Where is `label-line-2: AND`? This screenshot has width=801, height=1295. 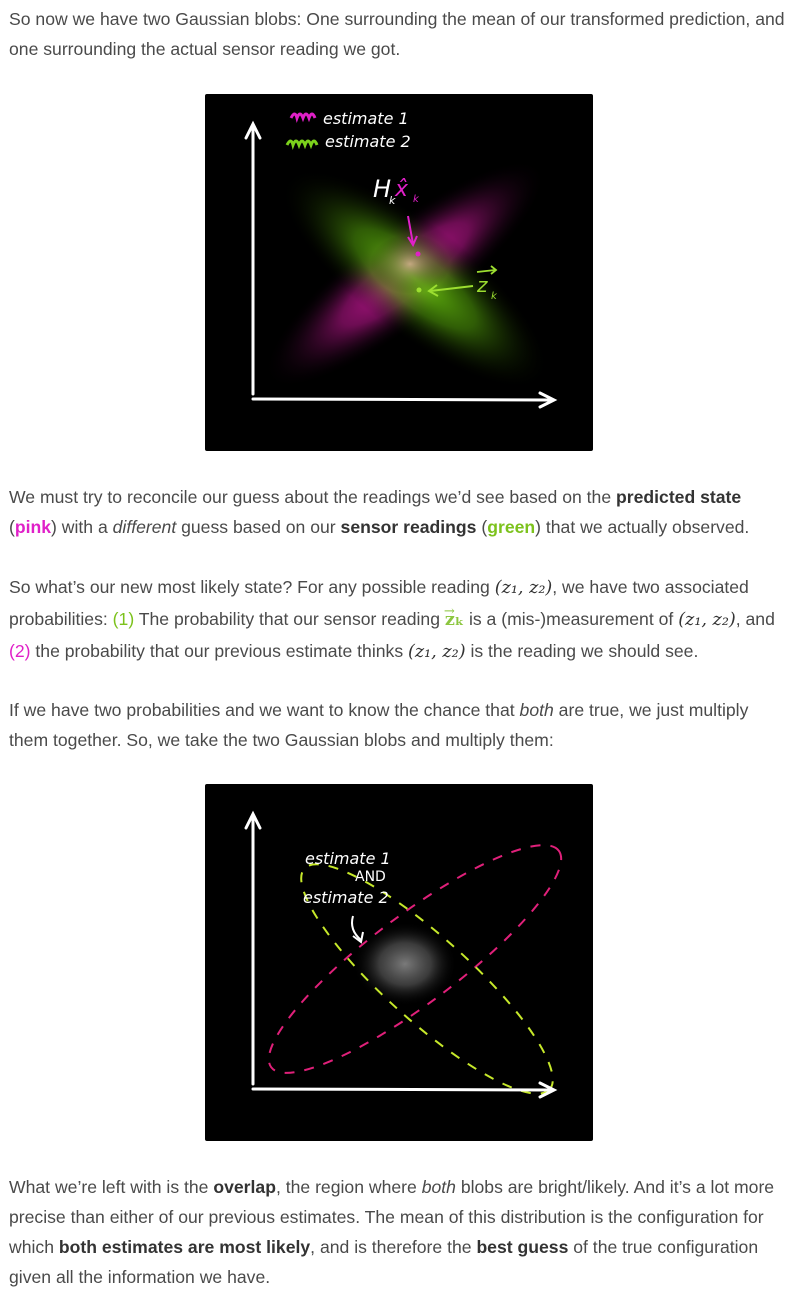 label-line-2: AND is located at coordinates (370, 877).